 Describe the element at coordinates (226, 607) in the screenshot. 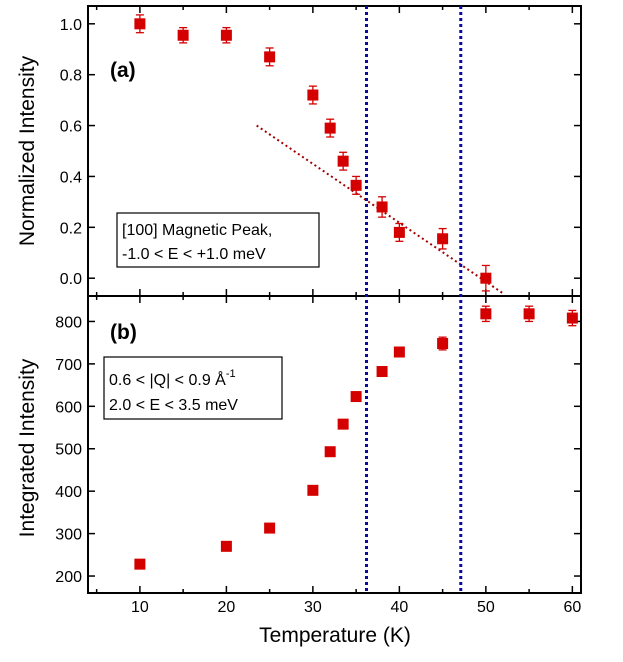

I see `x-tick-label: 20` at that location.